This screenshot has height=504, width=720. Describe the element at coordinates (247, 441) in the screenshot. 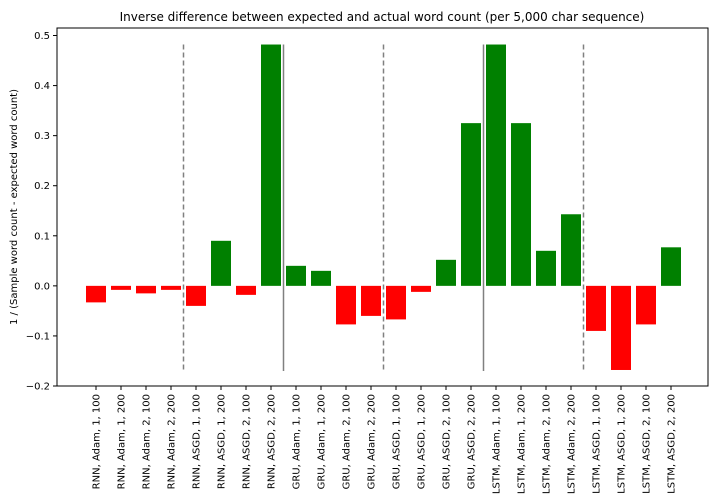

I see `x-tick-label: RNN, ASGD, 2, 100` at that location.